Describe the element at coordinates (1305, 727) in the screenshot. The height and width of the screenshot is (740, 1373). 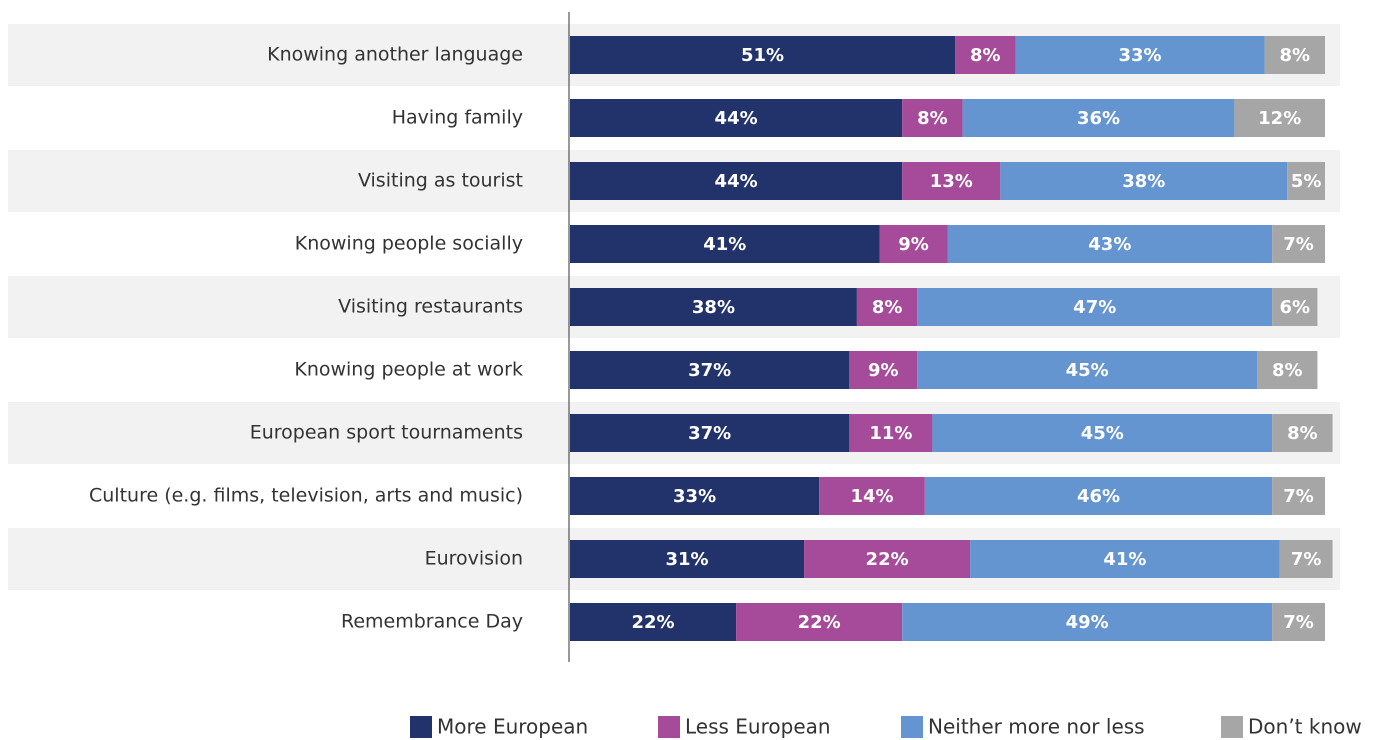
I see `legend-label: Don’t know` at that location.